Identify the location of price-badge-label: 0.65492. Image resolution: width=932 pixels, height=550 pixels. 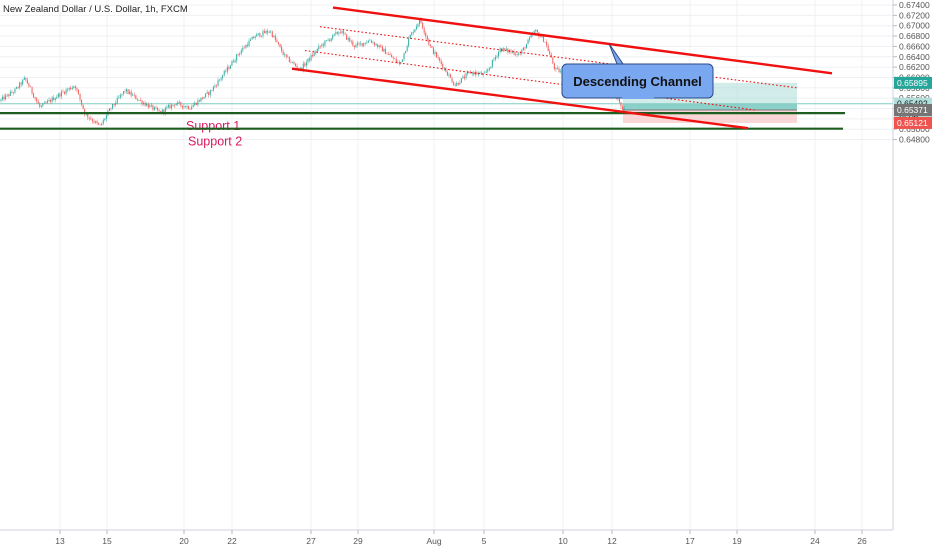
(912, 104).